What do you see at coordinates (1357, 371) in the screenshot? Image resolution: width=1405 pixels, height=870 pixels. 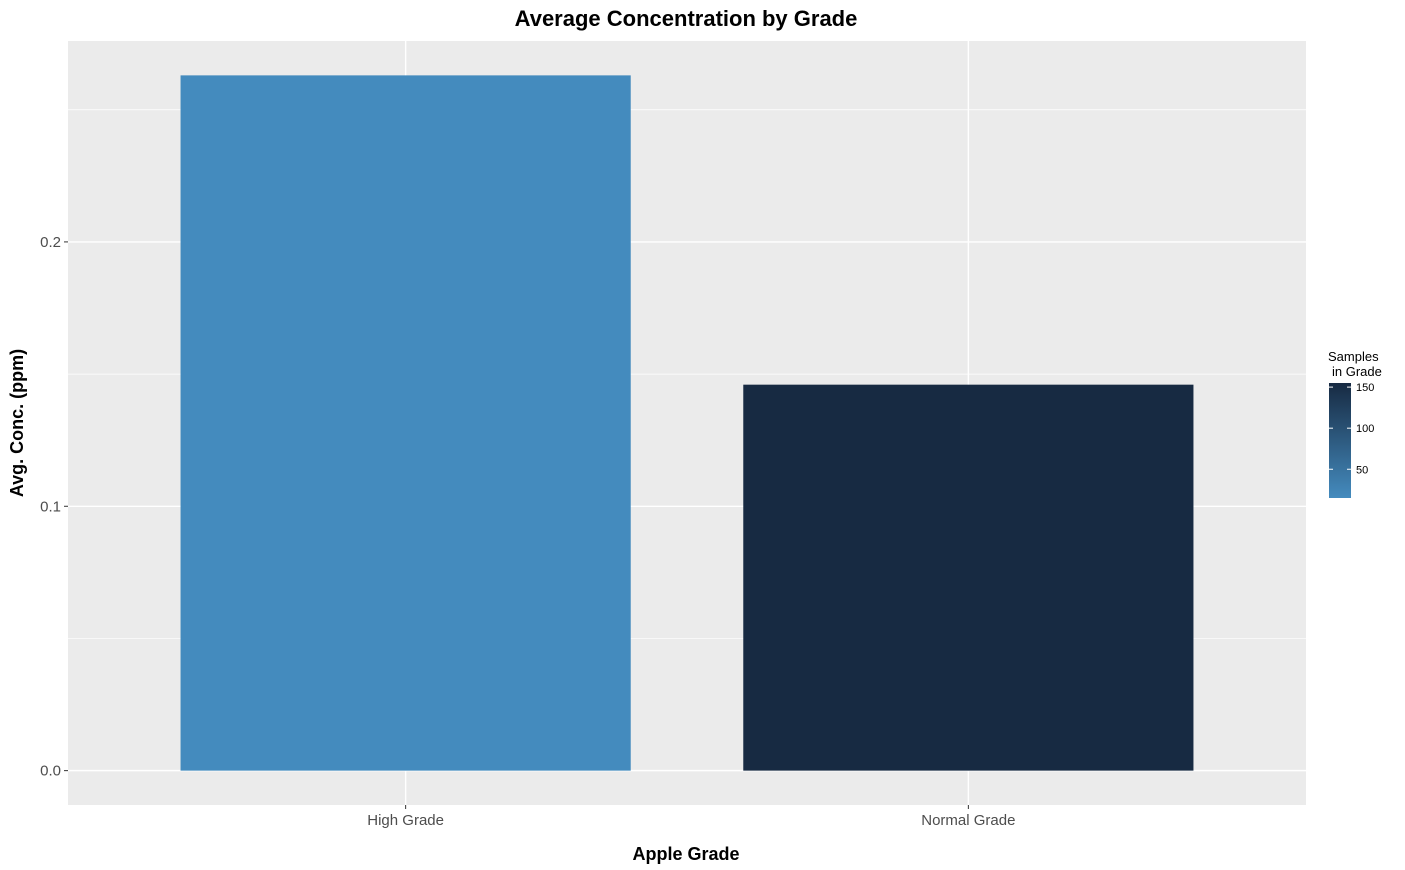 I see `legend-title-line2: in Grade` at bounding box center [1357, 371].